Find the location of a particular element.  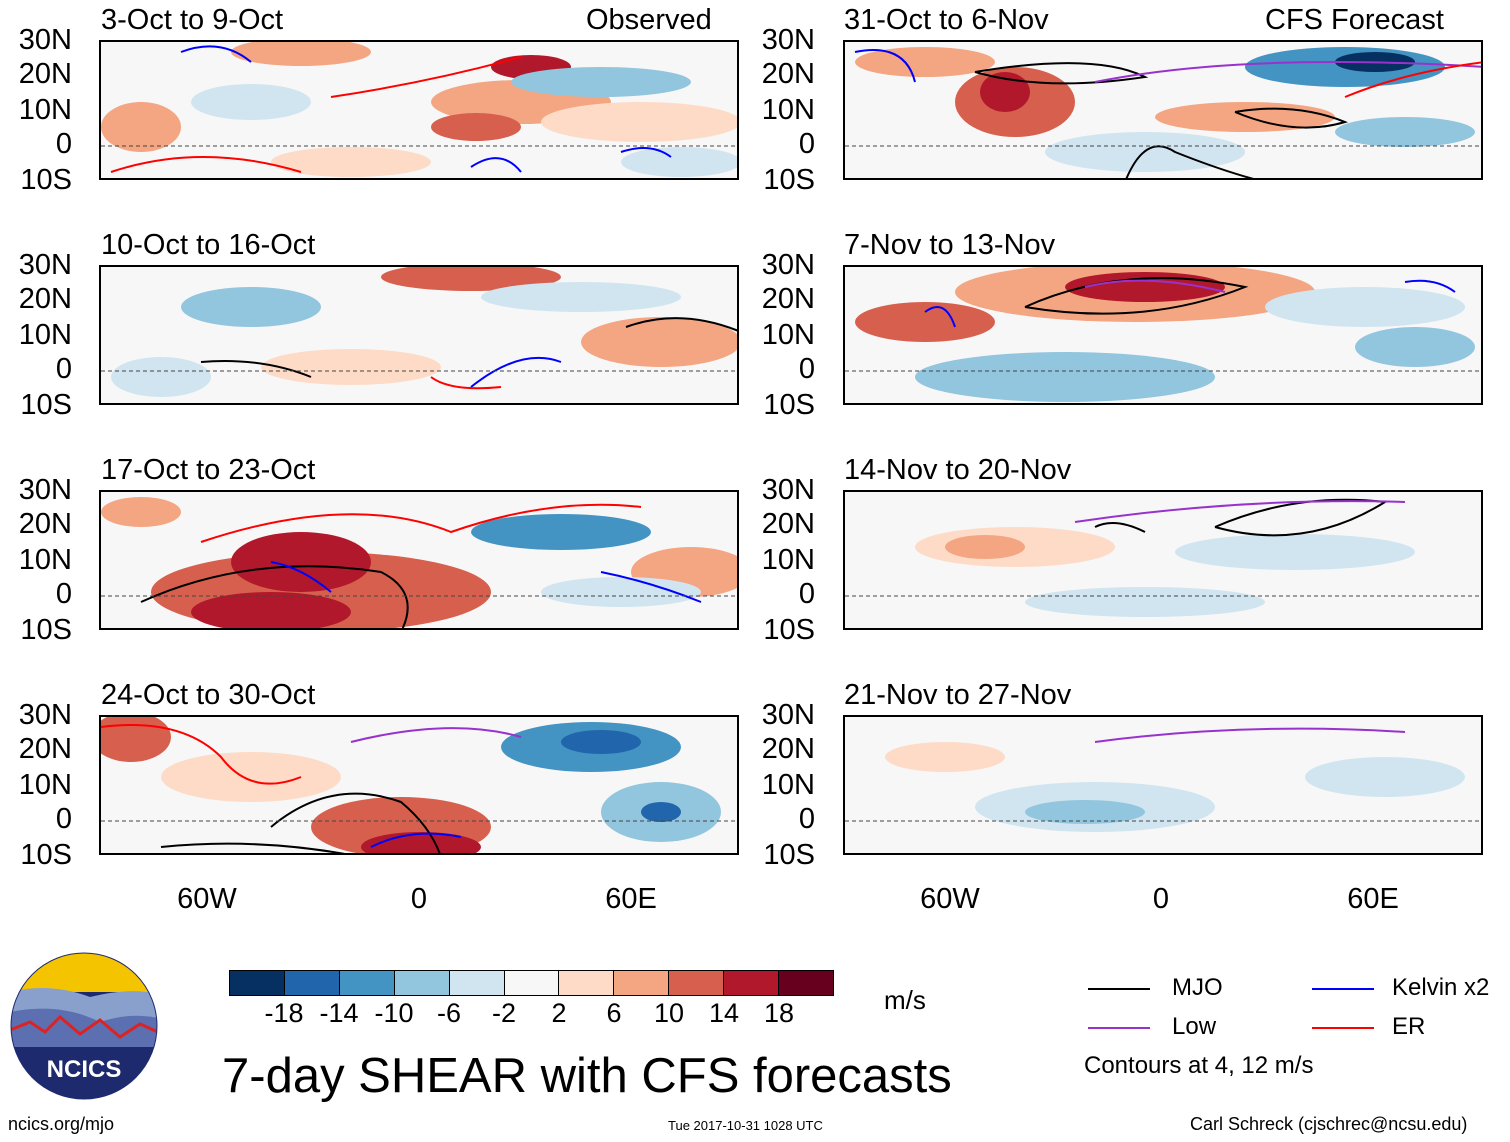

legend-label-kelvin: Kelvin x2 is located at coordinates (1441, 987).